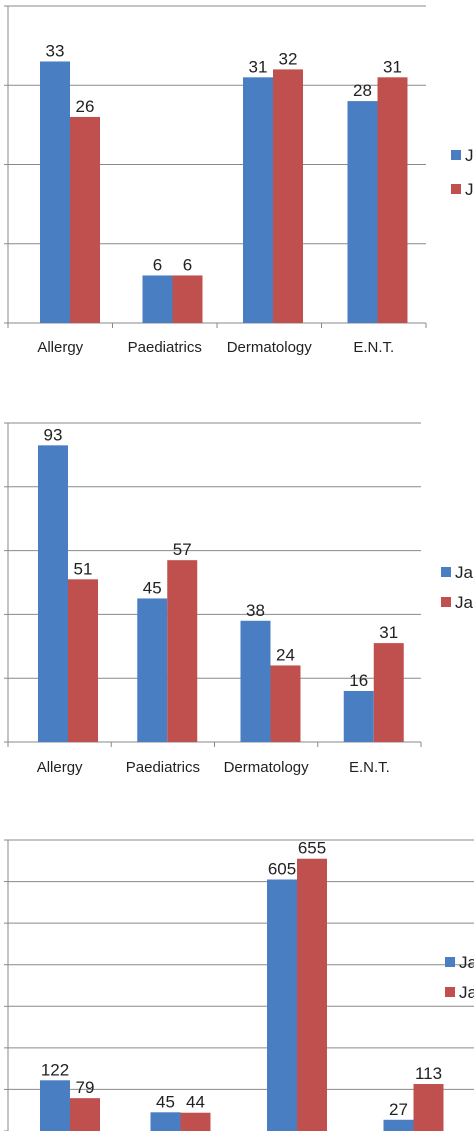  Describe the element at coordinates (55, 50) in the screenshot. I see `data-label: 33` at that location.